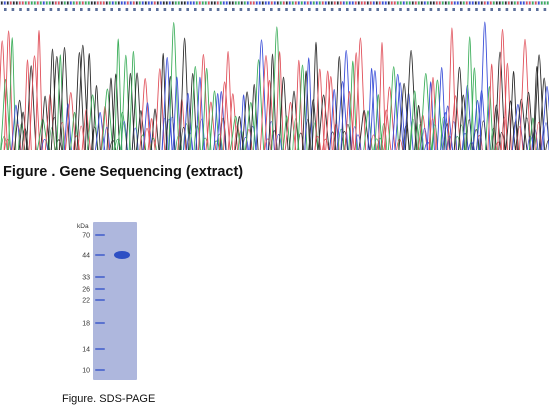 The image size is (549, 416). Describe the element at coordinates (86, 370) in the screenshot. I see `ladder-label: 10` at that location.